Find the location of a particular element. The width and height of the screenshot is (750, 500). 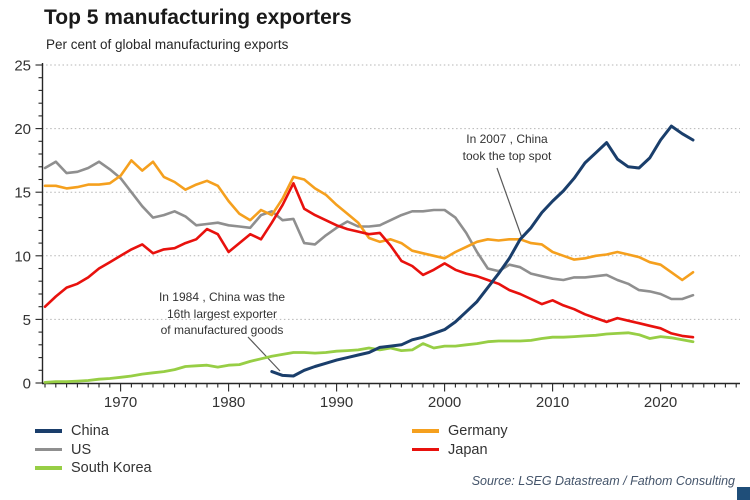

legend-item-japan: Japan is located at coordinates (450, 450).